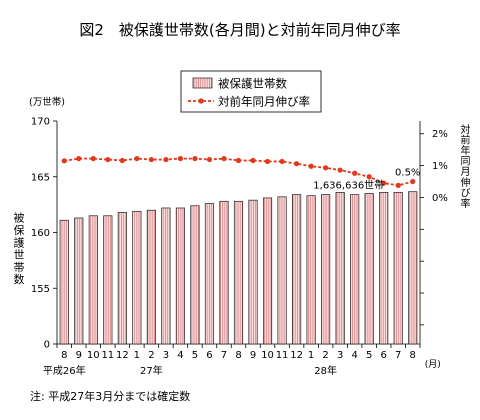 The width and height of the screenshot is (480, 420). What do you see at coordinates (202, 83) in the screenshot?
I see `legend-swatch-bar` at bounding box center [202, 83].